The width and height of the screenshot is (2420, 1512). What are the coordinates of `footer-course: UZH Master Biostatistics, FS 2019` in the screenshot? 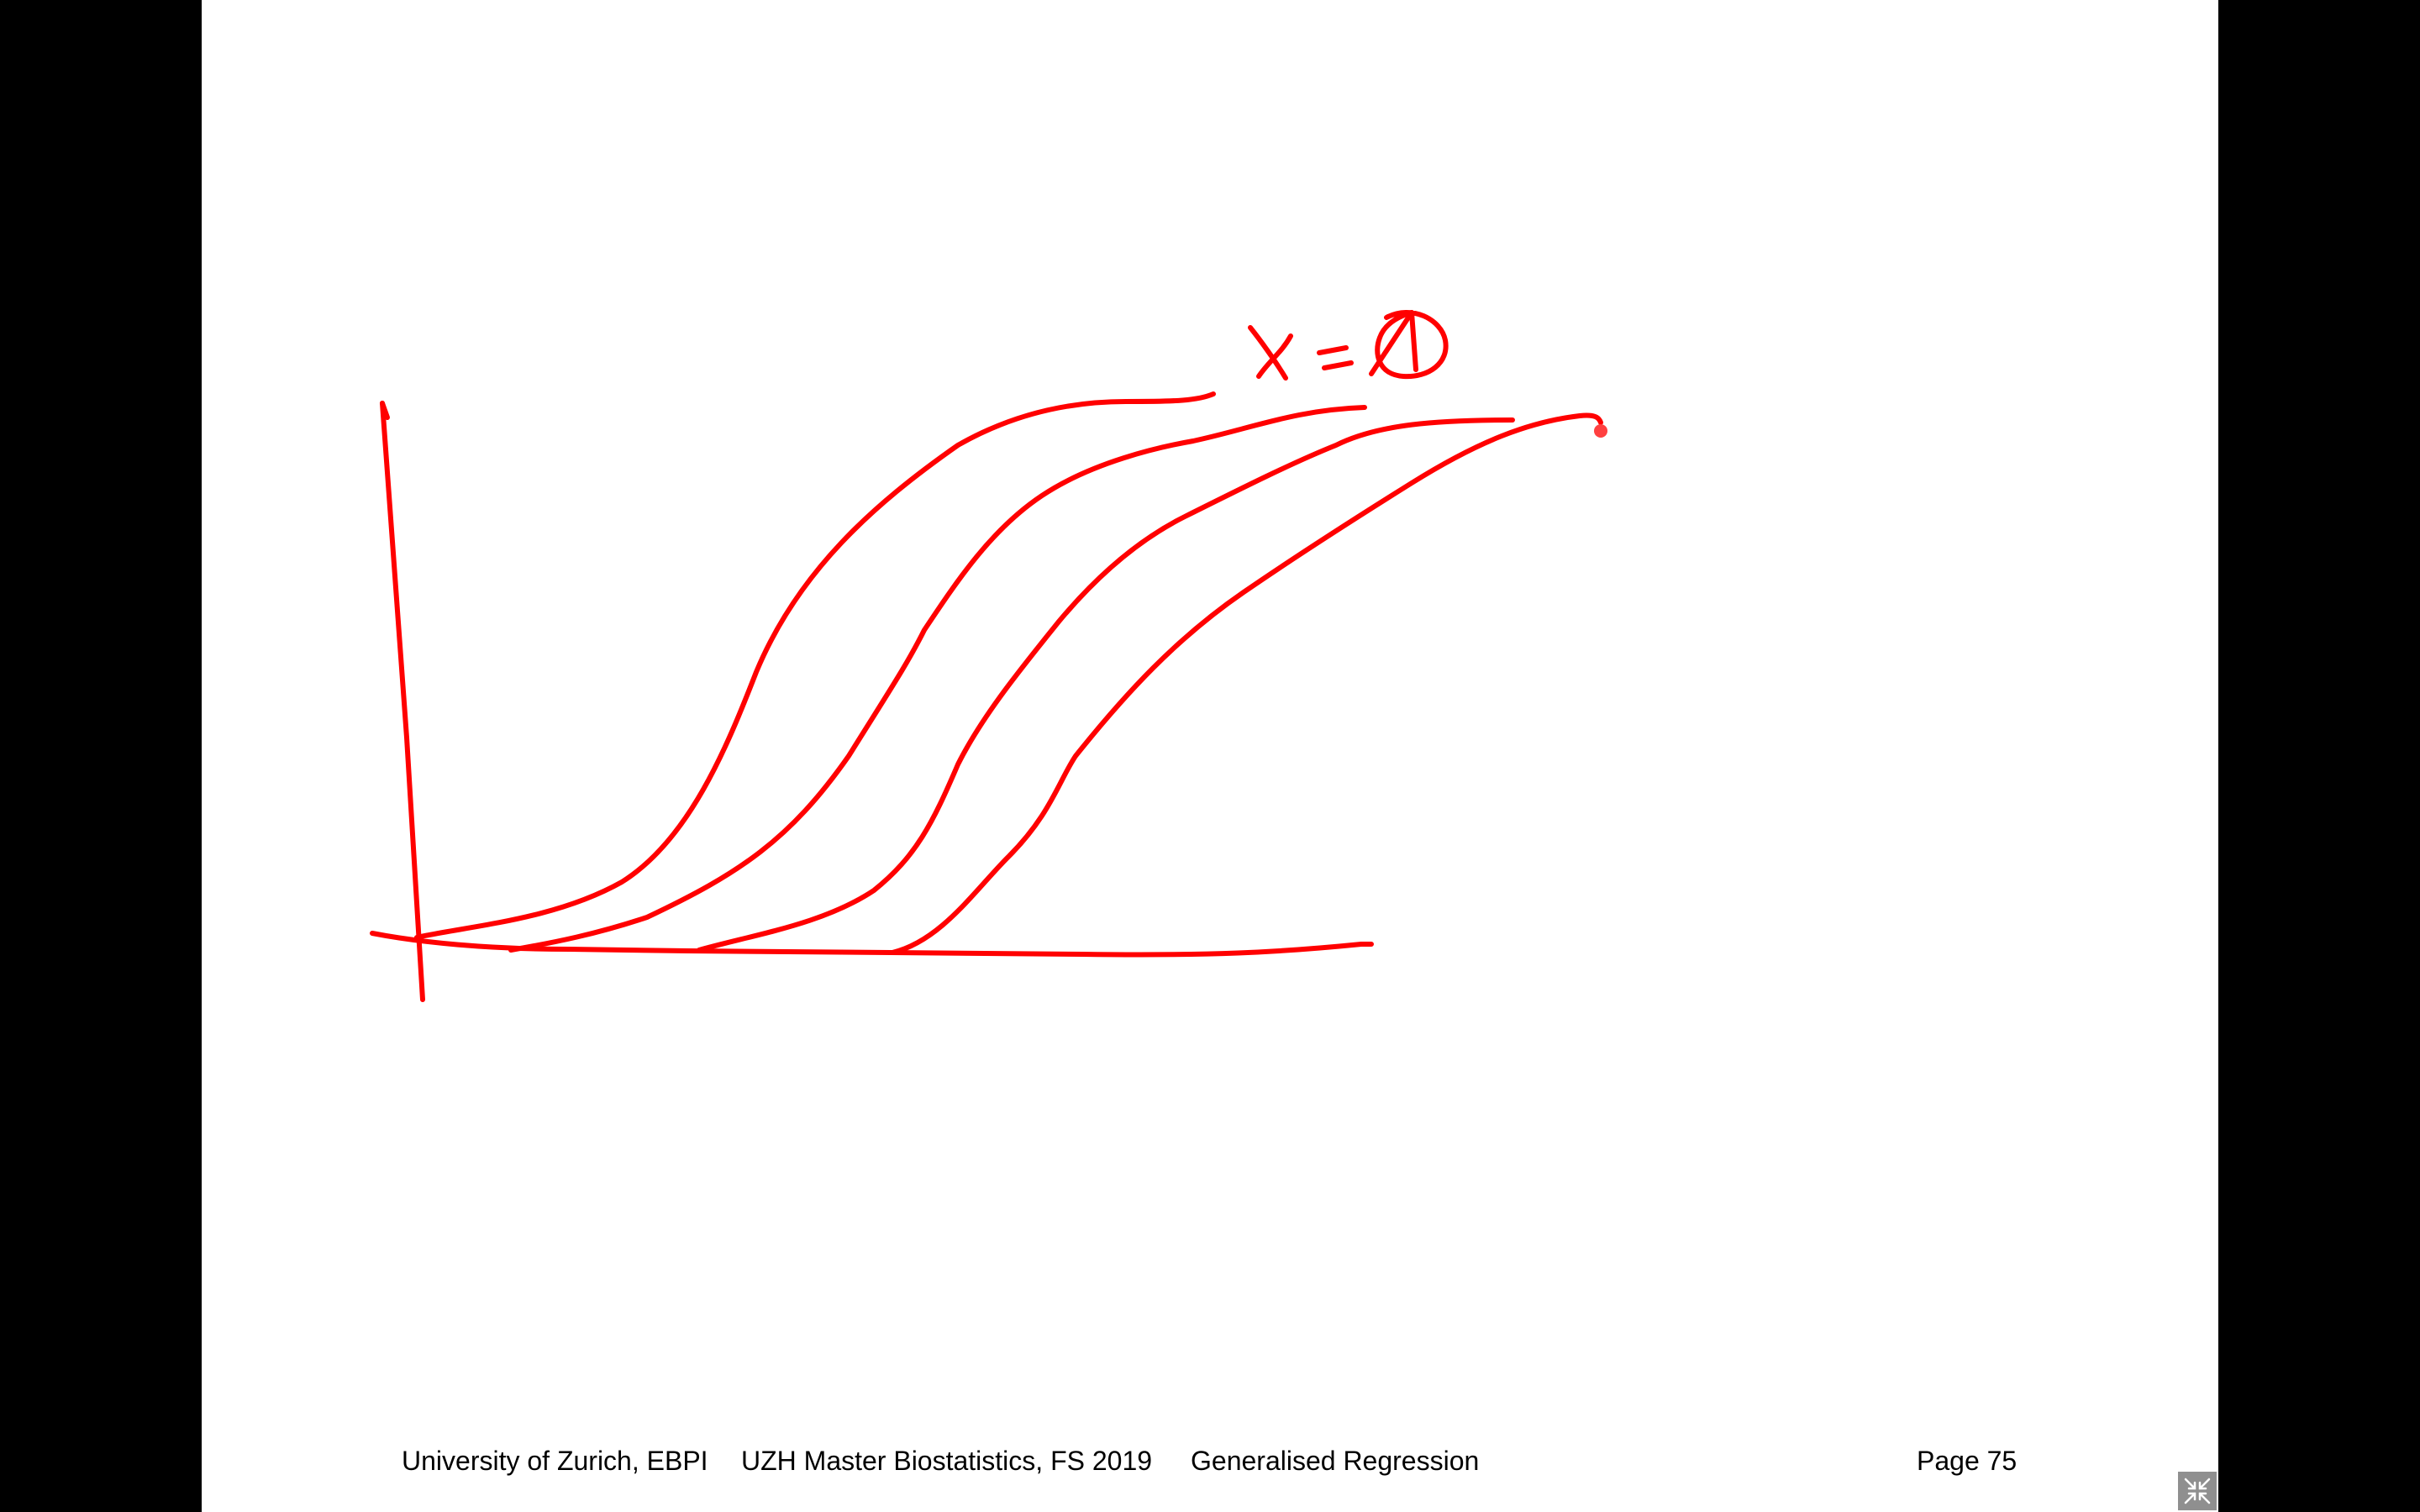 It's located at (947, 1461).